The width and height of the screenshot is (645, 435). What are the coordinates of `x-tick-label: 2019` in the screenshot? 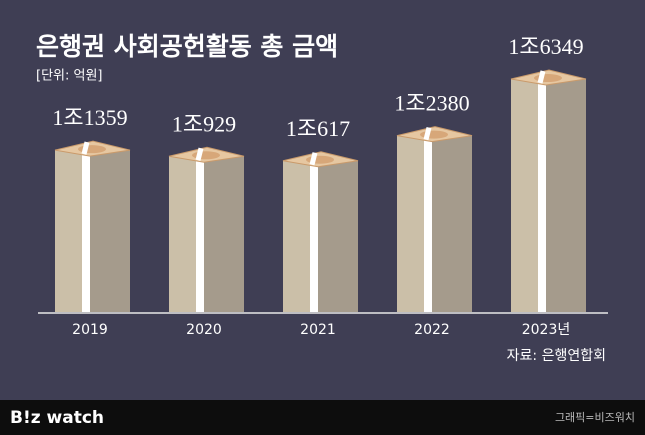 It's located at (90, 330).